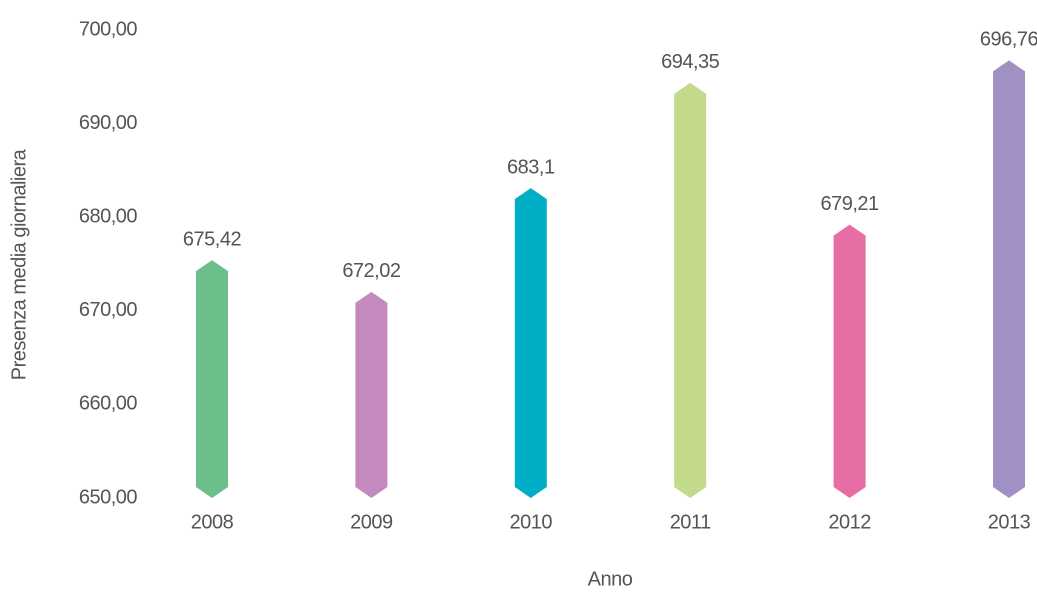  Describe the element at coordinates (849, 522) in the screenshot. I see `x-tick-label: 2012` at that location.